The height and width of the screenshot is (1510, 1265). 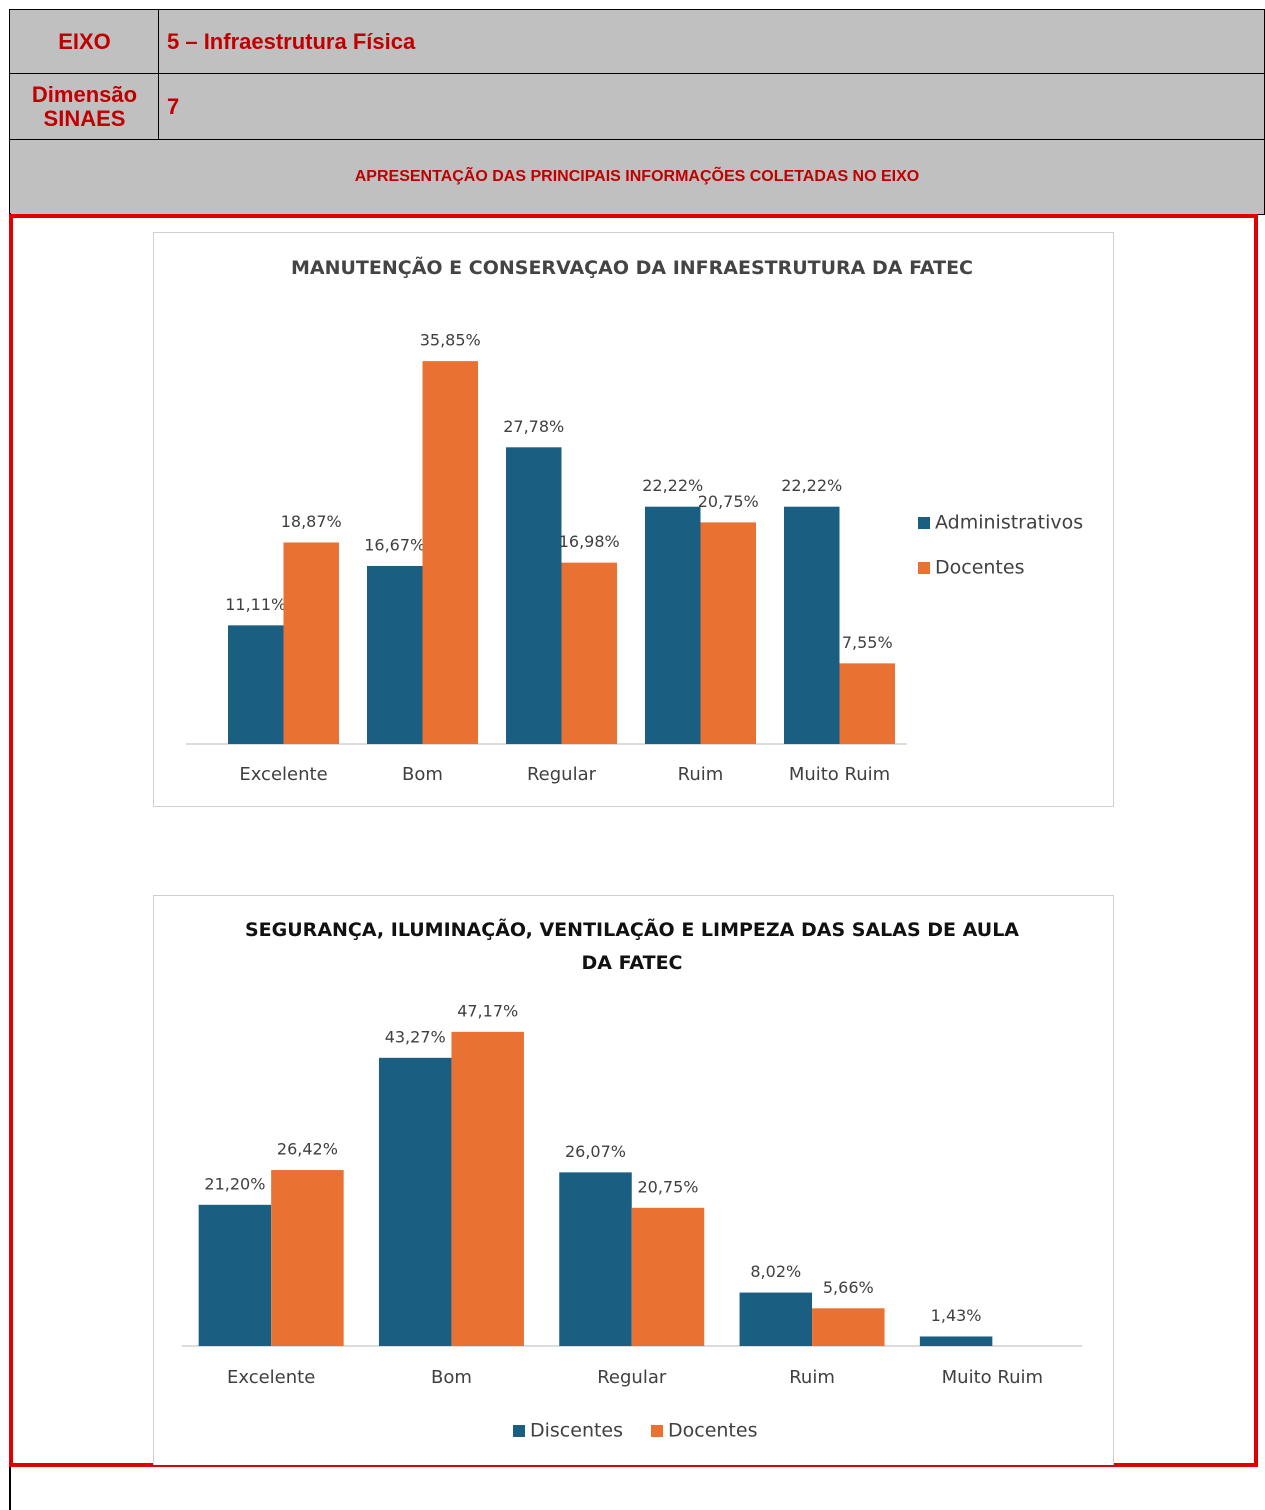 What do you see at coordinates (775, 1271) in the screenshot?
I see `data-label: 8,02%` at bounding box center [775, 1271].